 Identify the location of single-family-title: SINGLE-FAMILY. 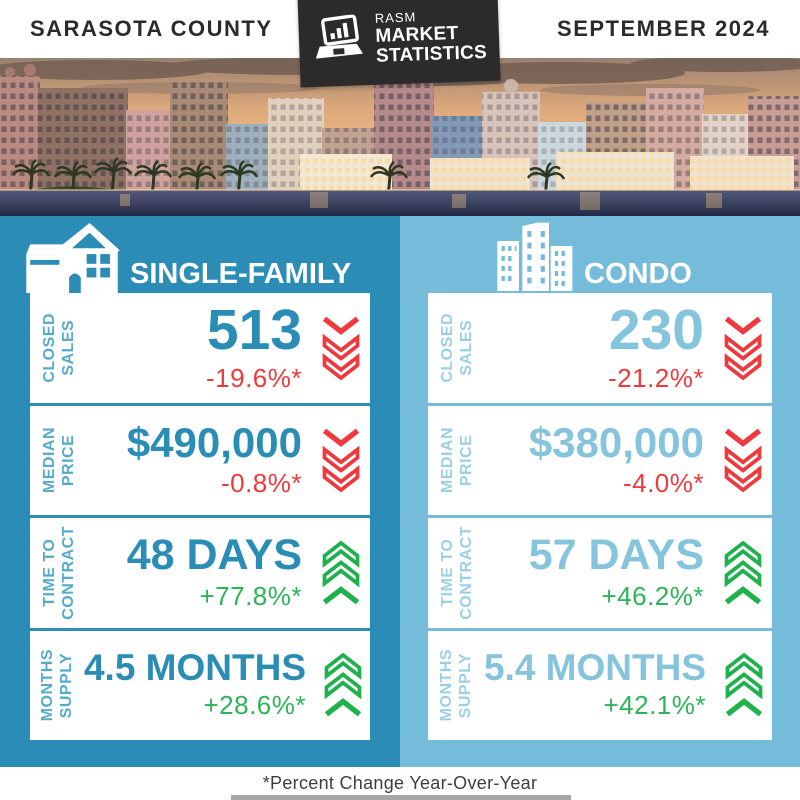
(241, 274).